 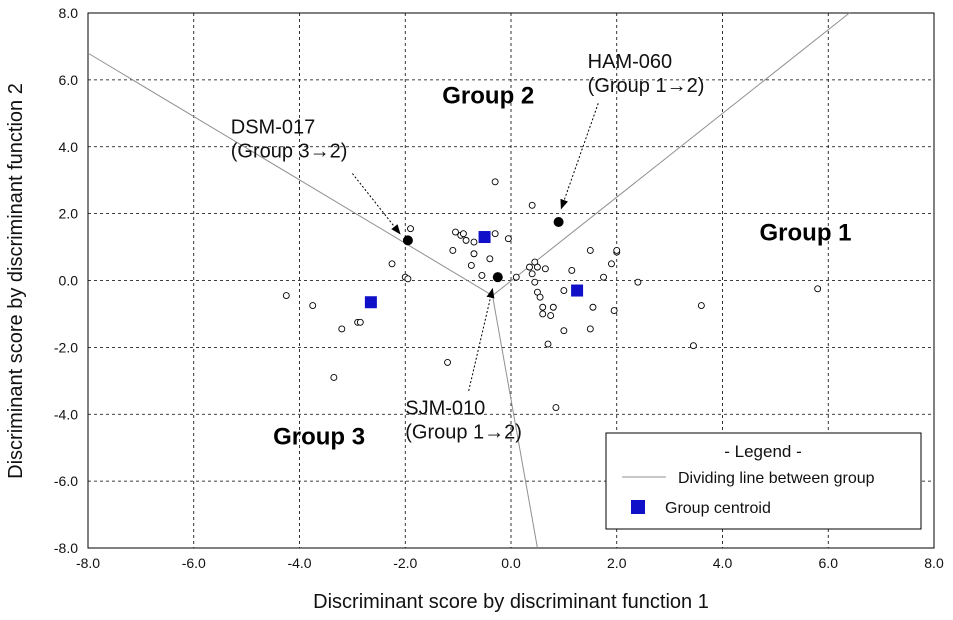 What do you see at coordinates (88, 563) in the screenshot?
I see `x-tick-label: -8.0` at bounding box center [88, 563].